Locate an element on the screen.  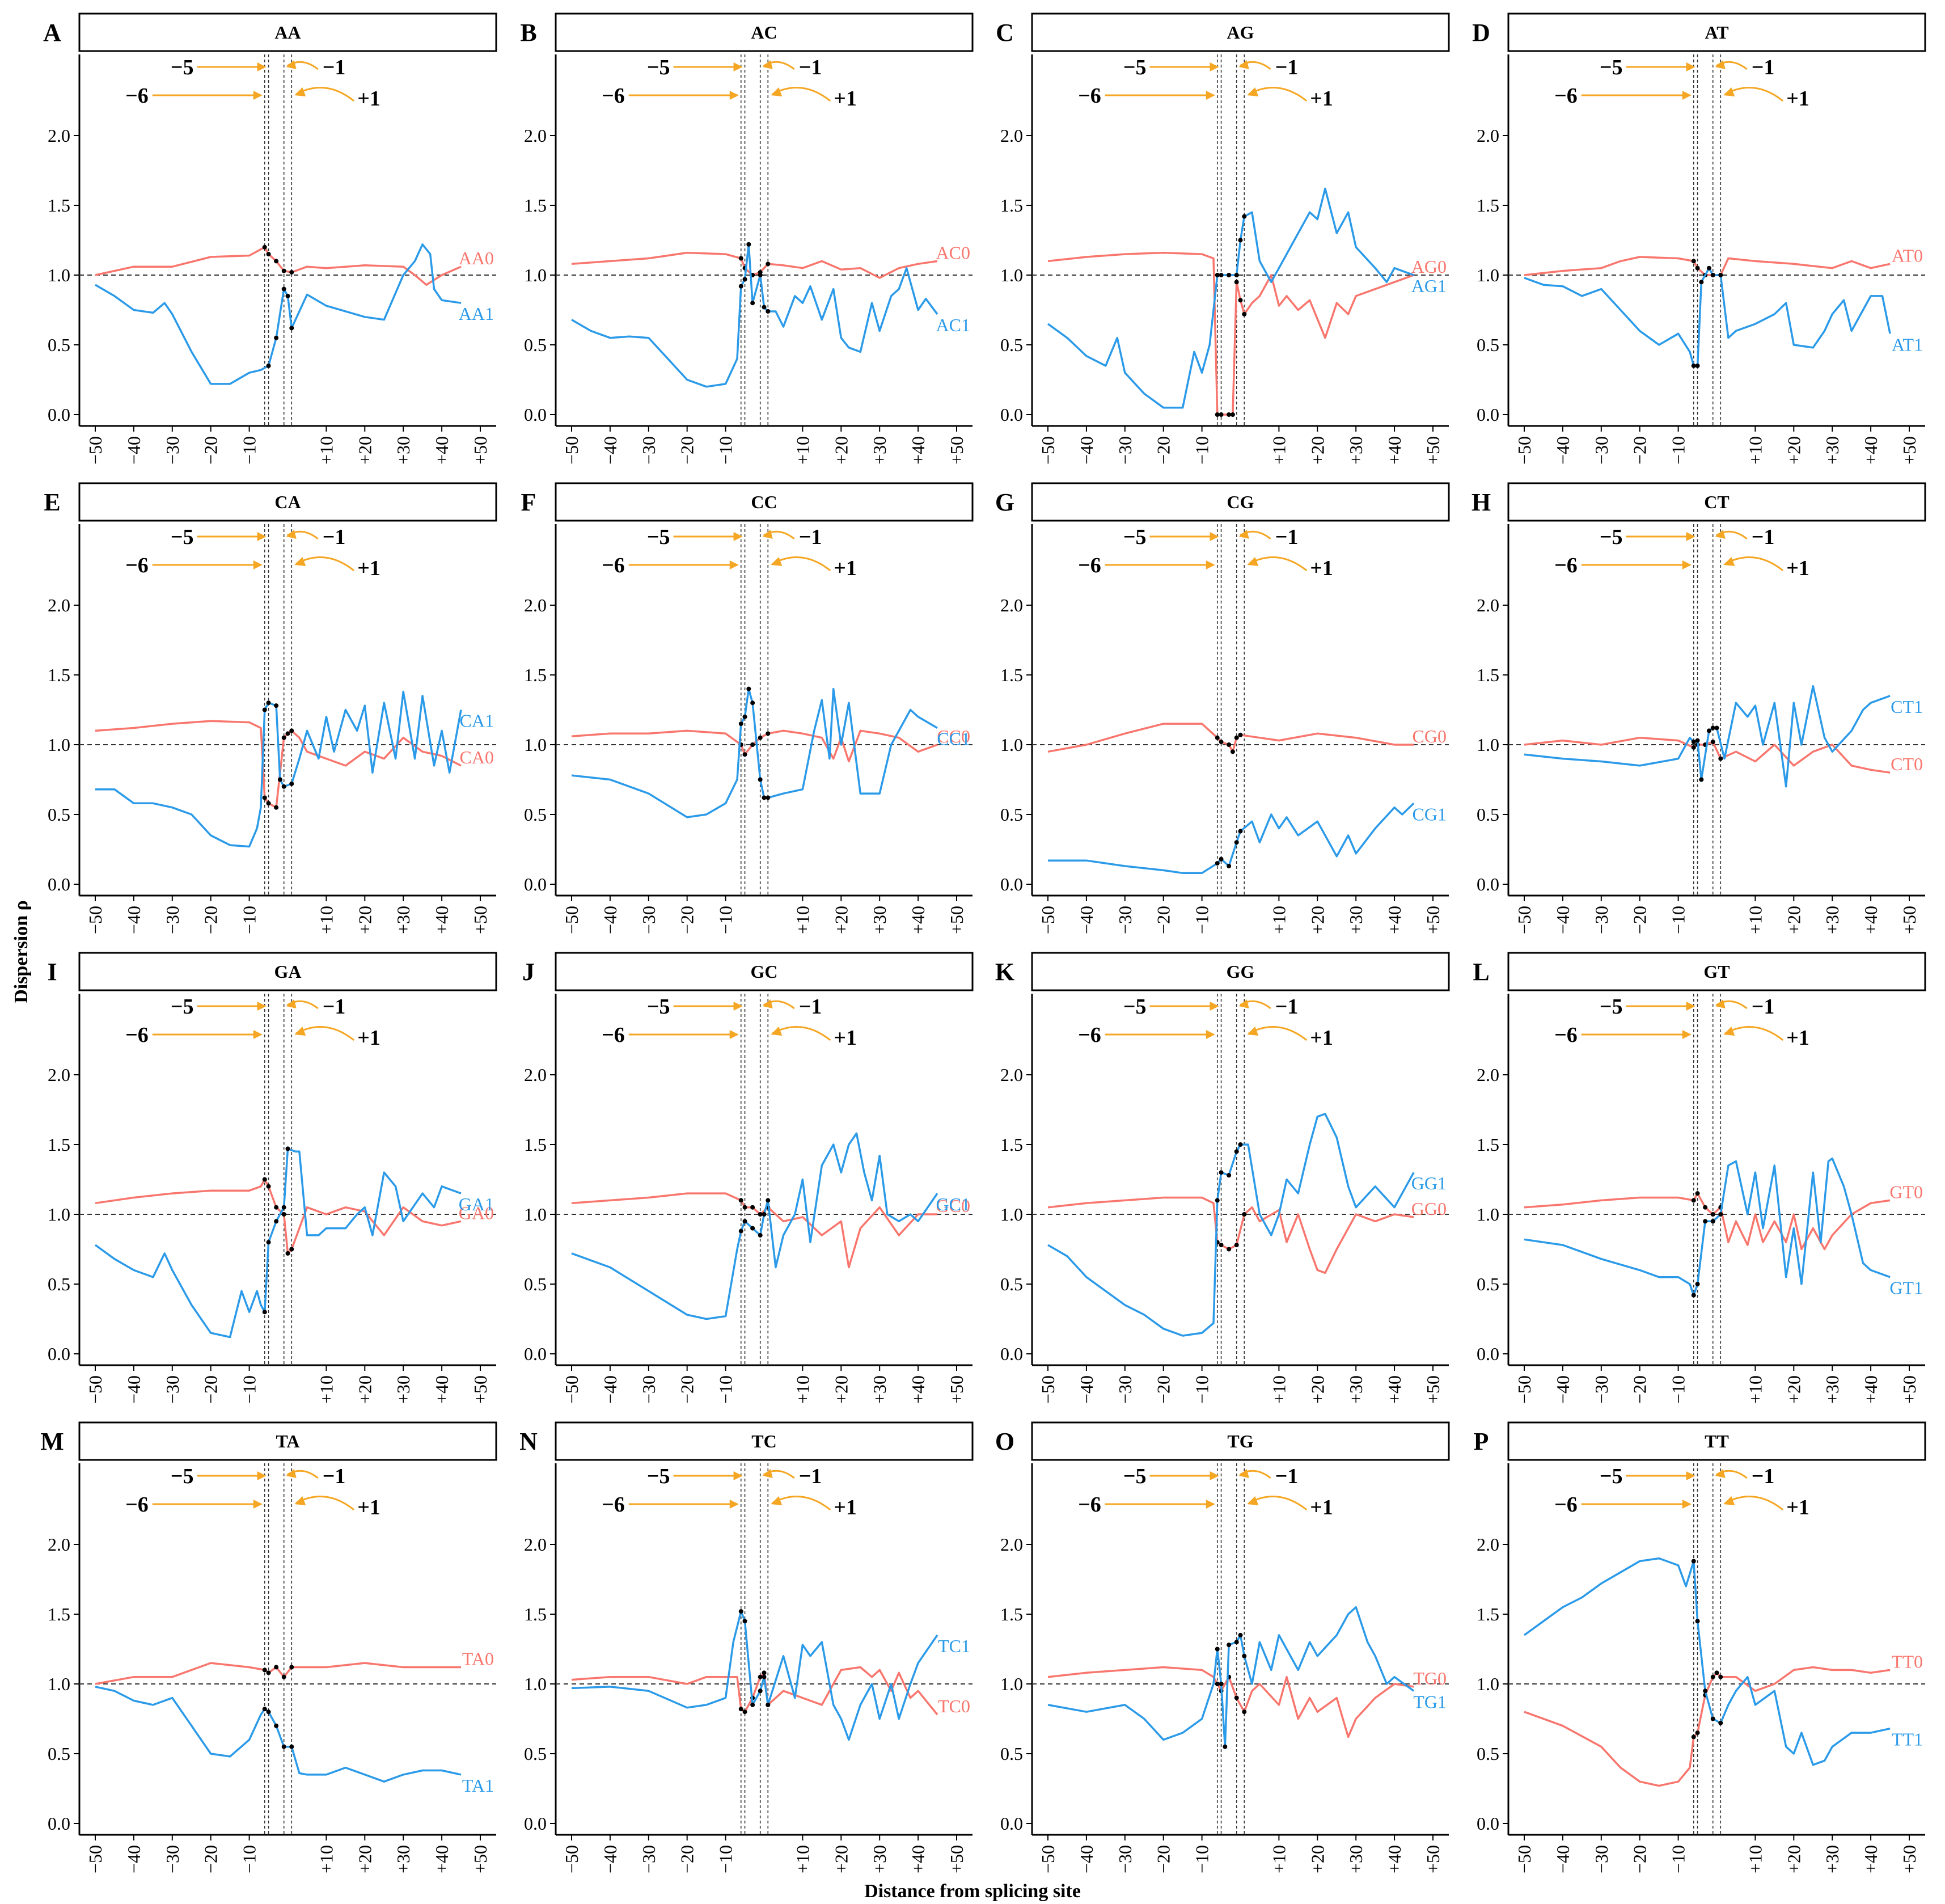
series-line-aa1 is located at coordinates (279, 314).